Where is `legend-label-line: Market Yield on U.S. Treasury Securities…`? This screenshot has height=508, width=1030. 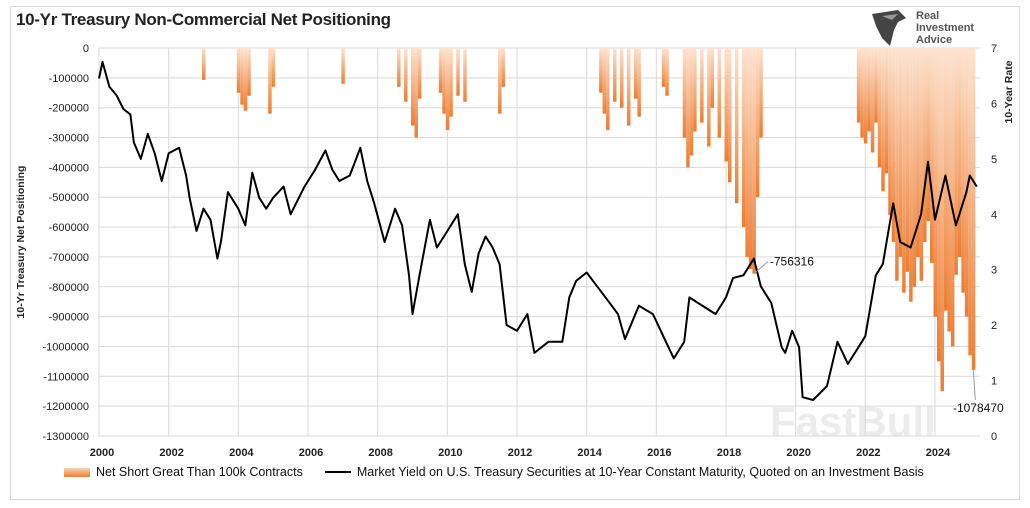 legend-label-line: Market Yield on U.S. Treasury Securities… is located at coordinates (640, 472).